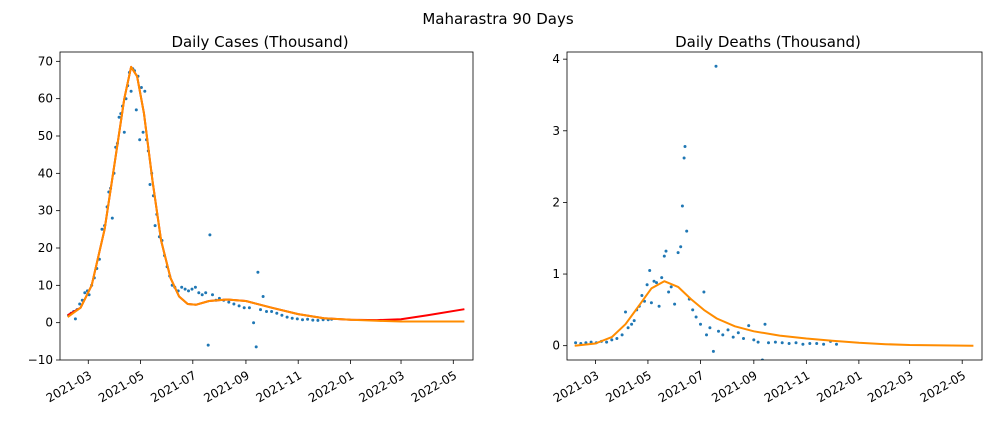 The image size is (988, 421). What do you see at coordinates (331, 386) in the screenshot?
I see `cases-xtick-label: 2022-01` at bounding box center [331, 386].